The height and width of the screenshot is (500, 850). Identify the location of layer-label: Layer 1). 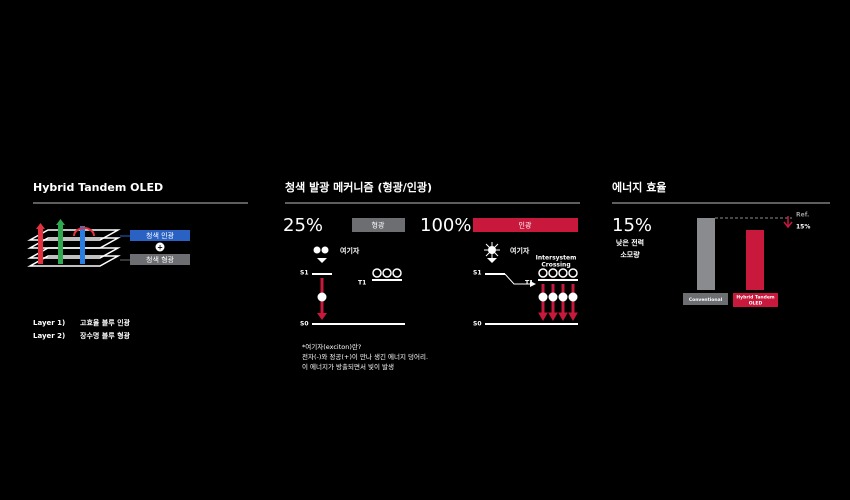
(49, 323).